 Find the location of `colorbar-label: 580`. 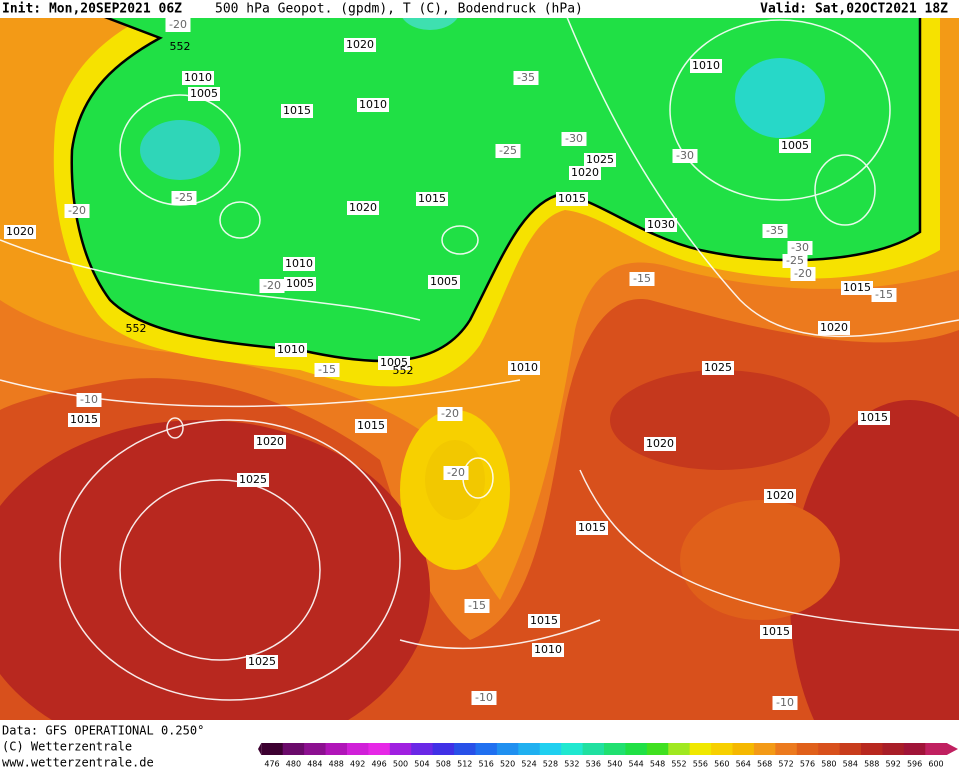

colorbar-label: 580 is located at coordinates (828, 764).